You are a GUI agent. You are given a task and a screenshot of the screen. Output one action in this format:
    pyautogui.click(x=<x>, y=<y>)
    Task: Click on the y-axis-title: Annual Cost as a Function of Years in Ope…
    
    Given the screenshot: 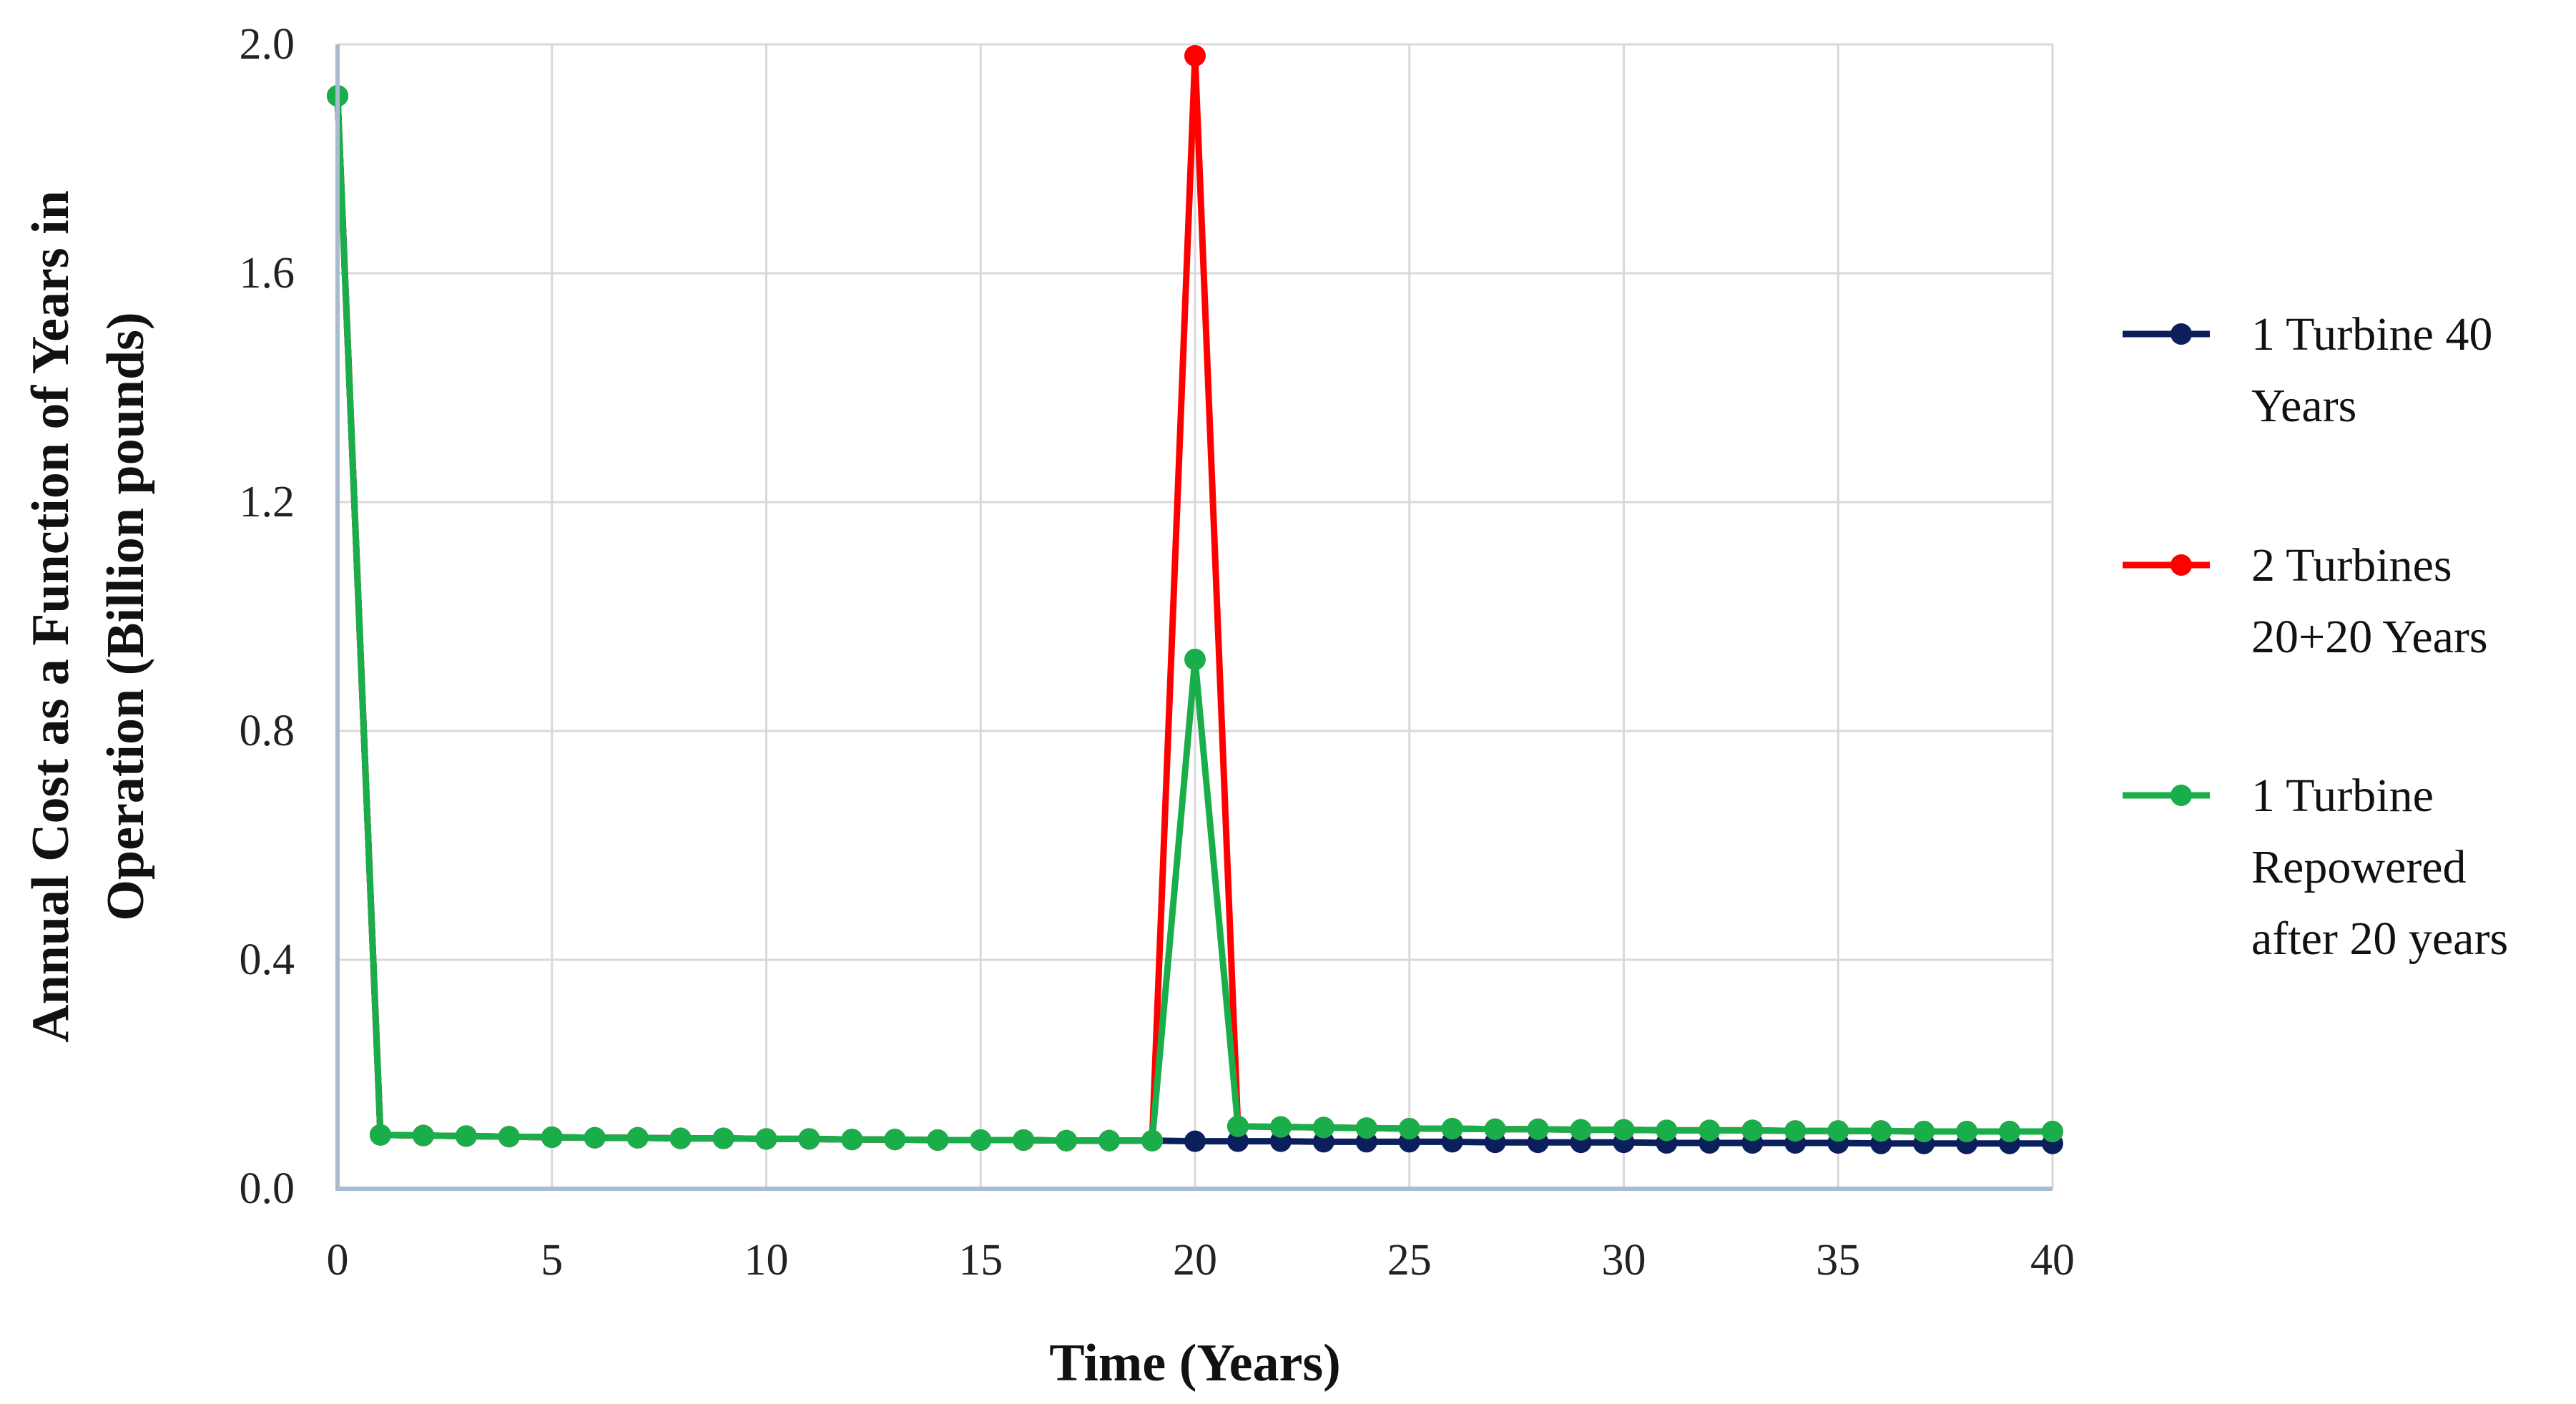 What is the action you would take?
    pyautogui.click(x=88, y=616)
    